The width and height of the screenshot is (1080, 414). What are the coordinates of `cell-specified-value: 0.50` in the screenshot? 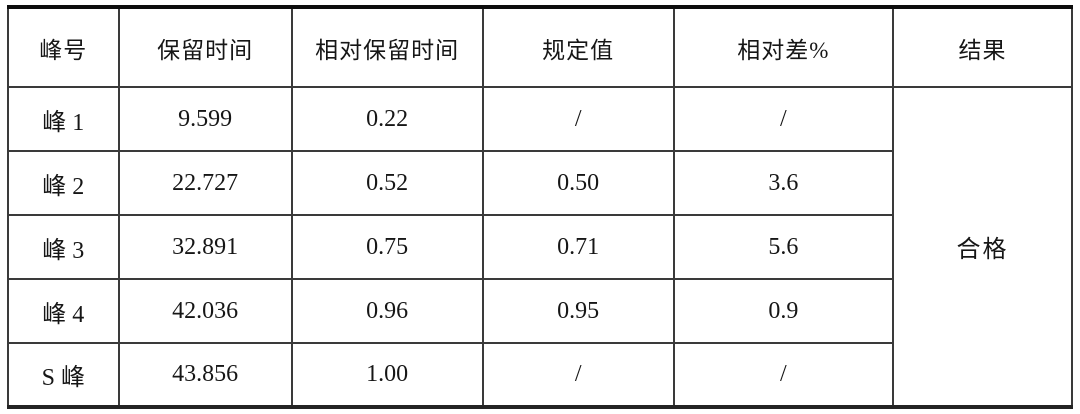 It's located at (578, 183).